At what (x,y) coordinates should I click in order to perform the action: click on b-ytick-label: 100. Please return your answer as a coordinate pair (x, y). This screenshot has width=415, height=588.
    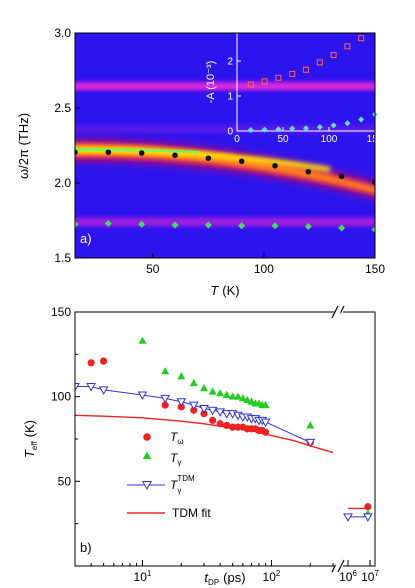
    Looking at the image, I should click on (61, 397).